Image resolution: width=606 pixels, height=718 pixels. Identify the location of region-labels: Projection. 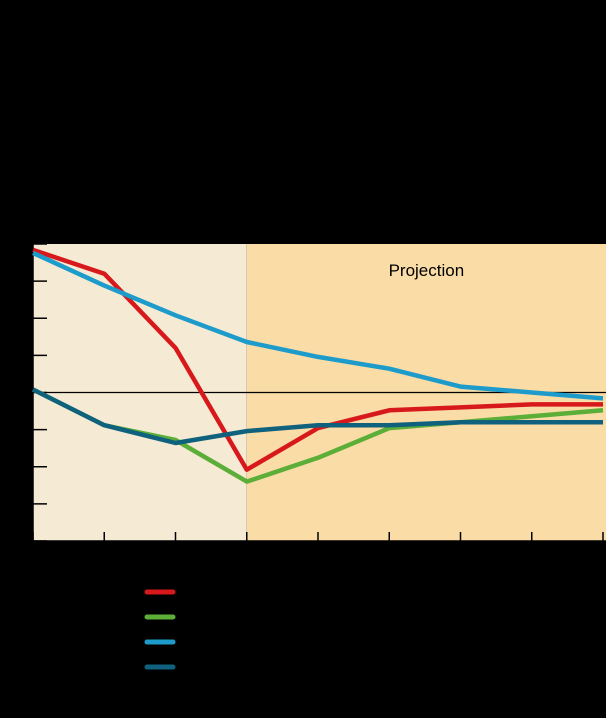
(427, 270).